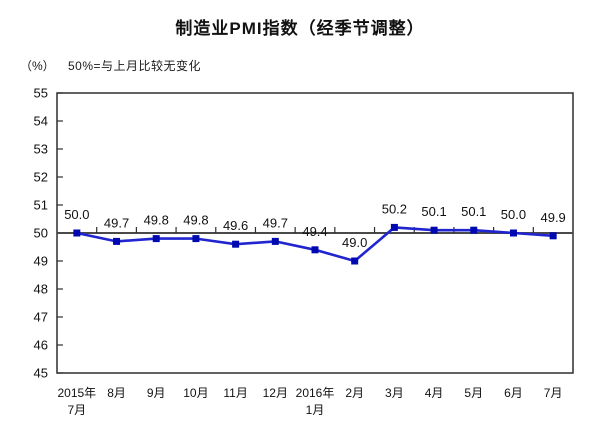 This screenshot has height=428, width=600. Describe the element at coordinates (116, 393) in the screenshot. I see `x-axis-category-label: 8月` at that location.